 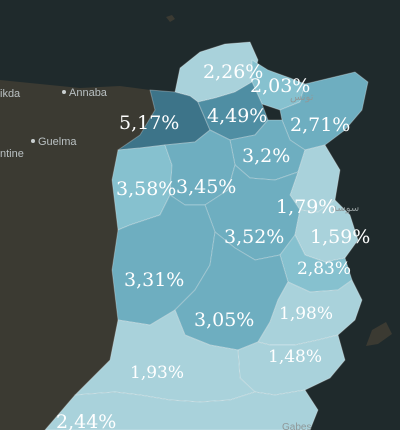 I want to click on label-kasserine: 3,31%, so click(x=154, y=280).